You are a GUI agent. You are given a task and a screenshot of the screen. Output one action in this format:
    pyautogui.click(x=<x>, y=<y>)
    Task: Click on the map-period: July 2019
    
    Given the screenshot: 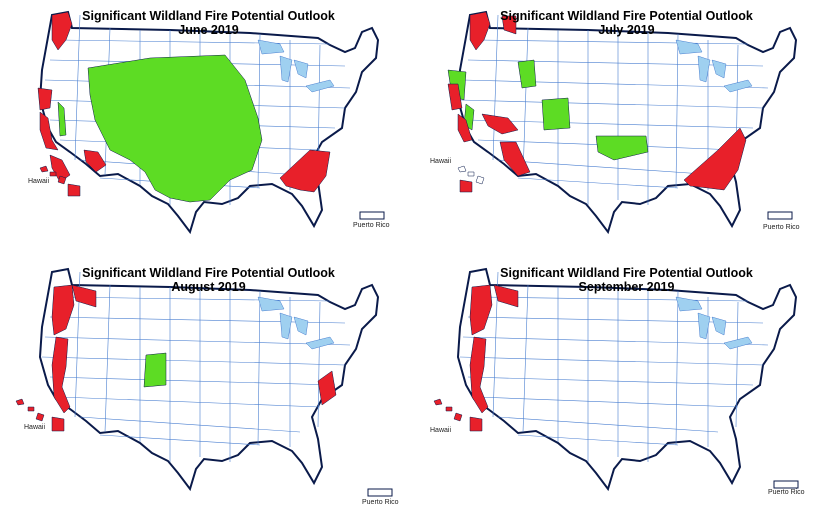 What is the action you would take?
    pyautogui.click(x=626, y=30)
    